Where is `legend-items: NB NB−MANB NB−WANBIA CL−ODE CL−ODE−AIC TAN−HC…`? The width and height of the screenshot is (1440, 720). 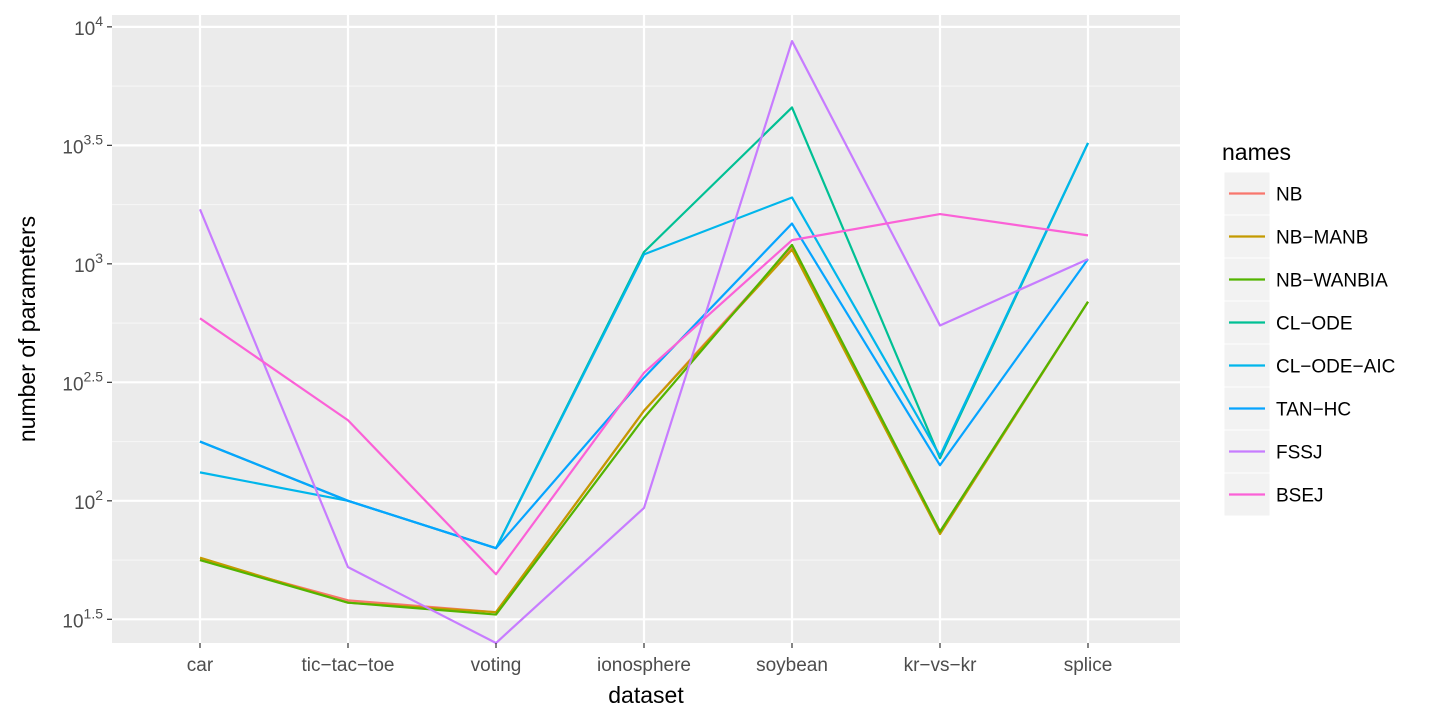
legend-items: NB NB−MANB NB−WANBIA CL−ODE CL−ODE−AIC TAN−HC… is located at coordinates (1309, 344).